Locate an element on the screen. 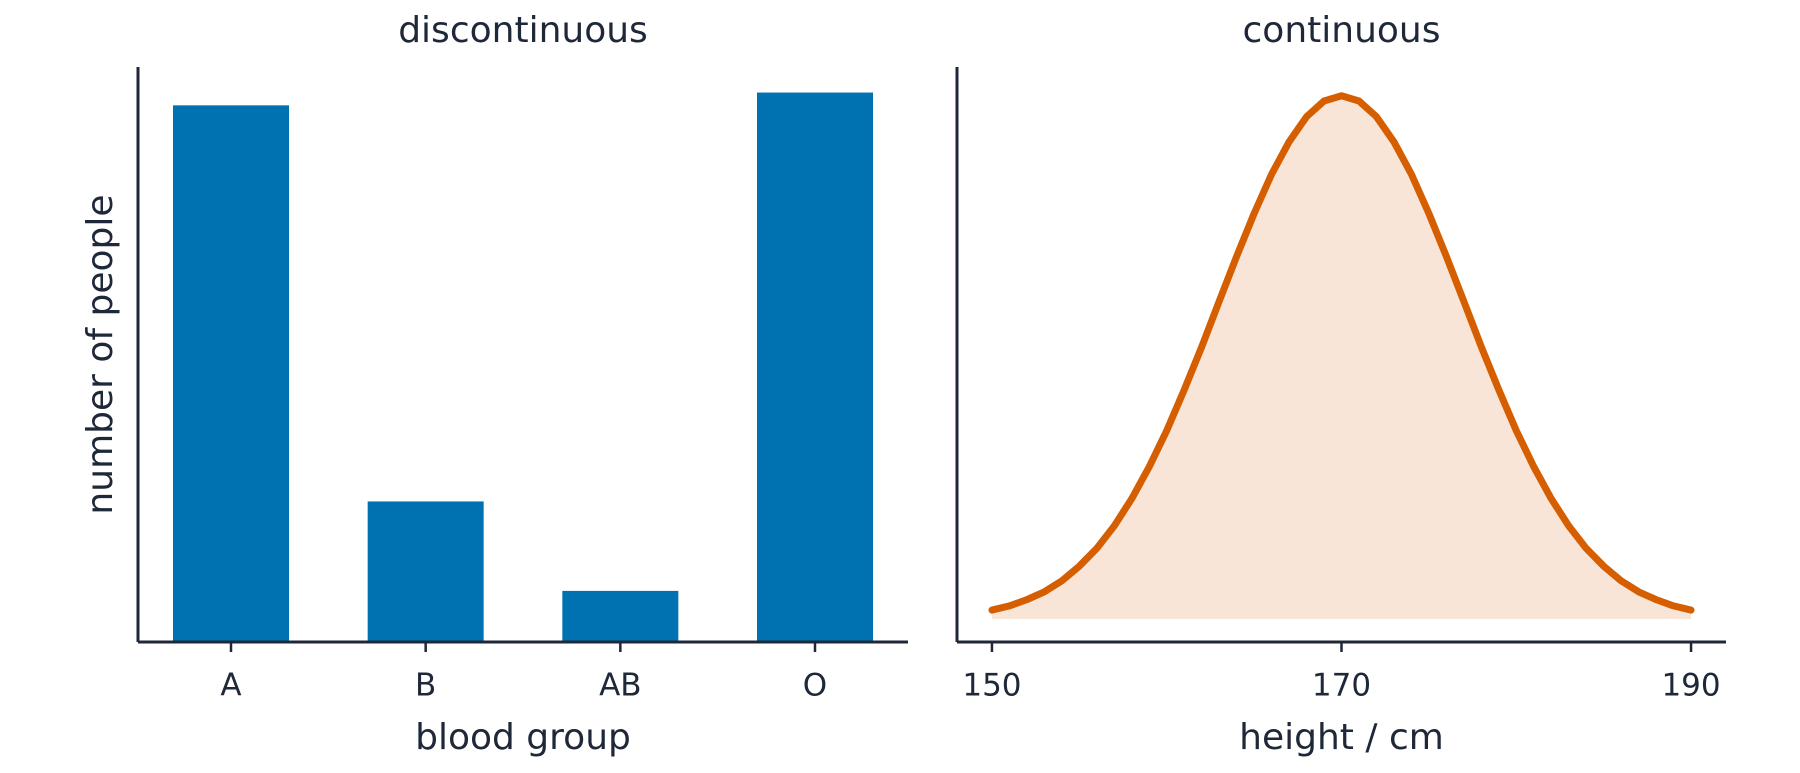 This screenshot has height=773, width=1800. x-axis-label: height / cm is located at coordinates (1341, 737).